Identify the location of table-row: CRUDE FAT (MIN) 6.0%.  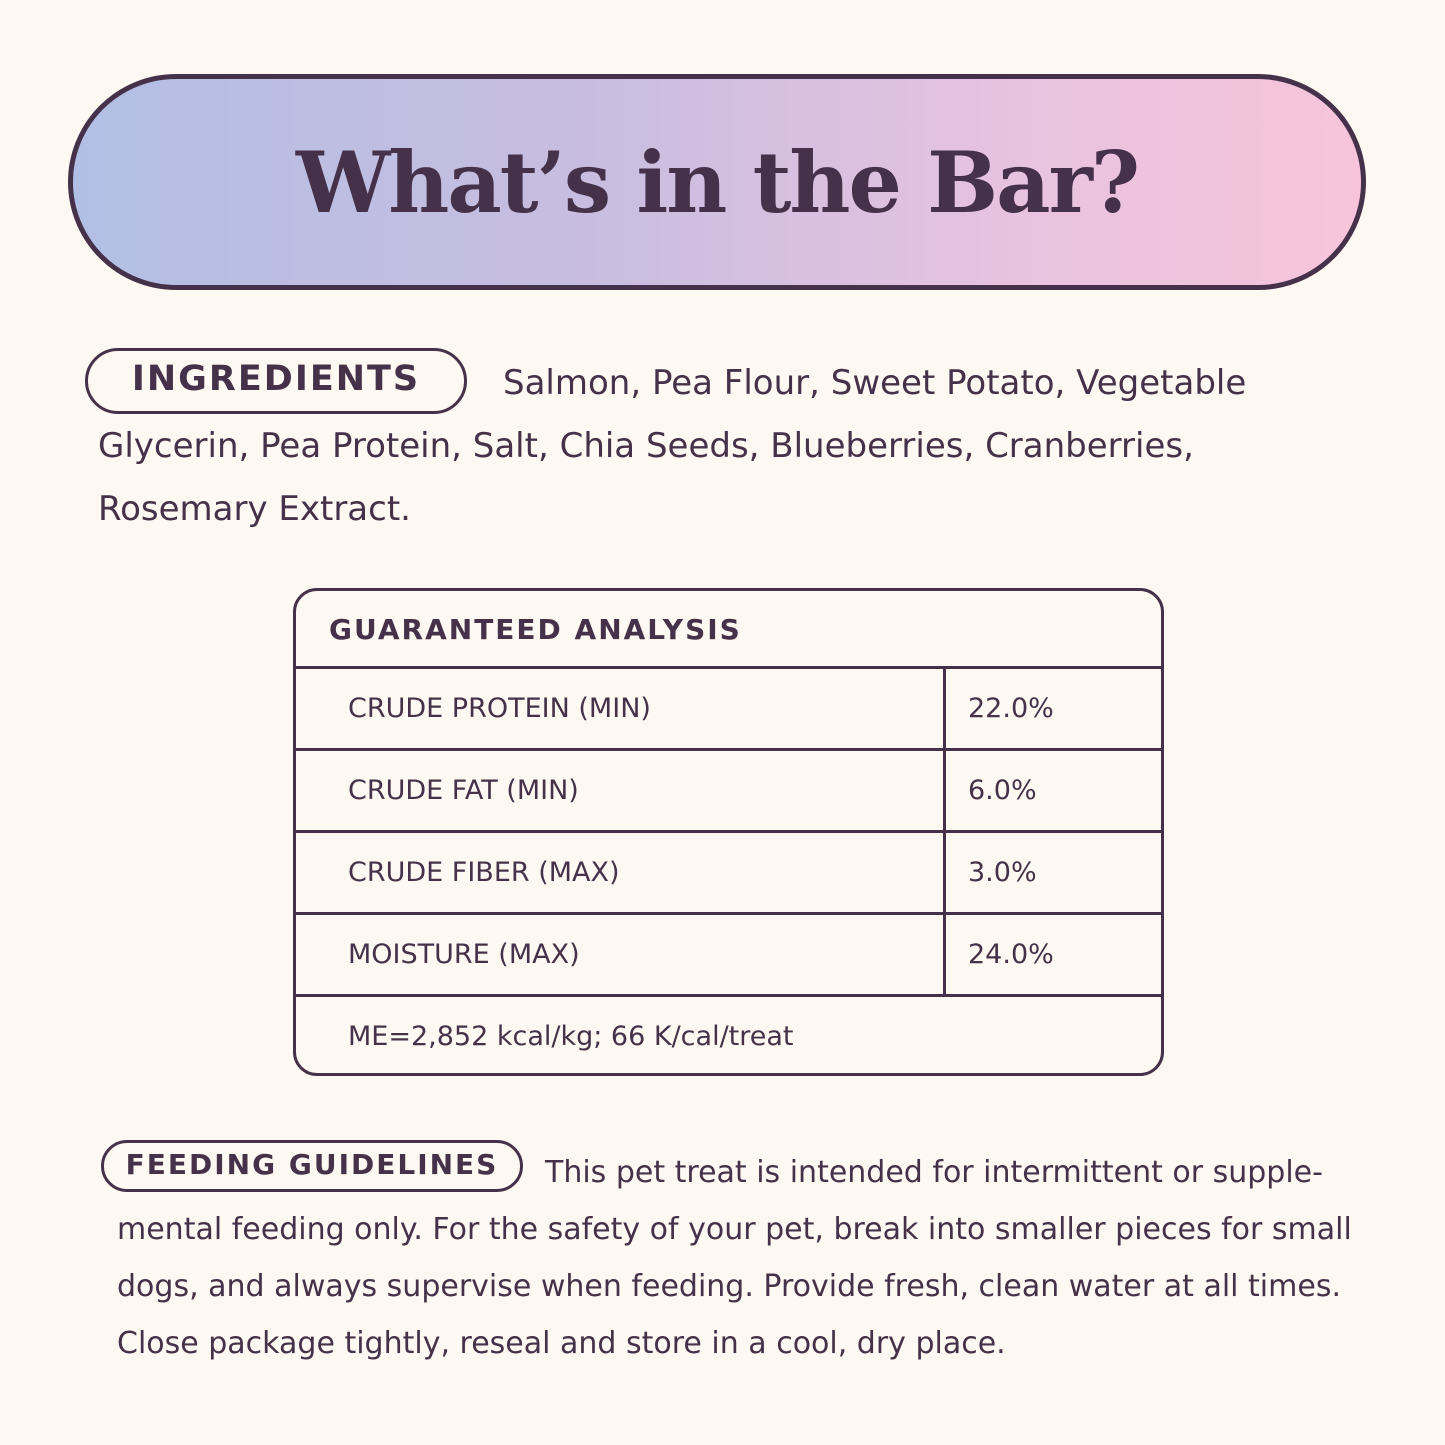
(728, 792).